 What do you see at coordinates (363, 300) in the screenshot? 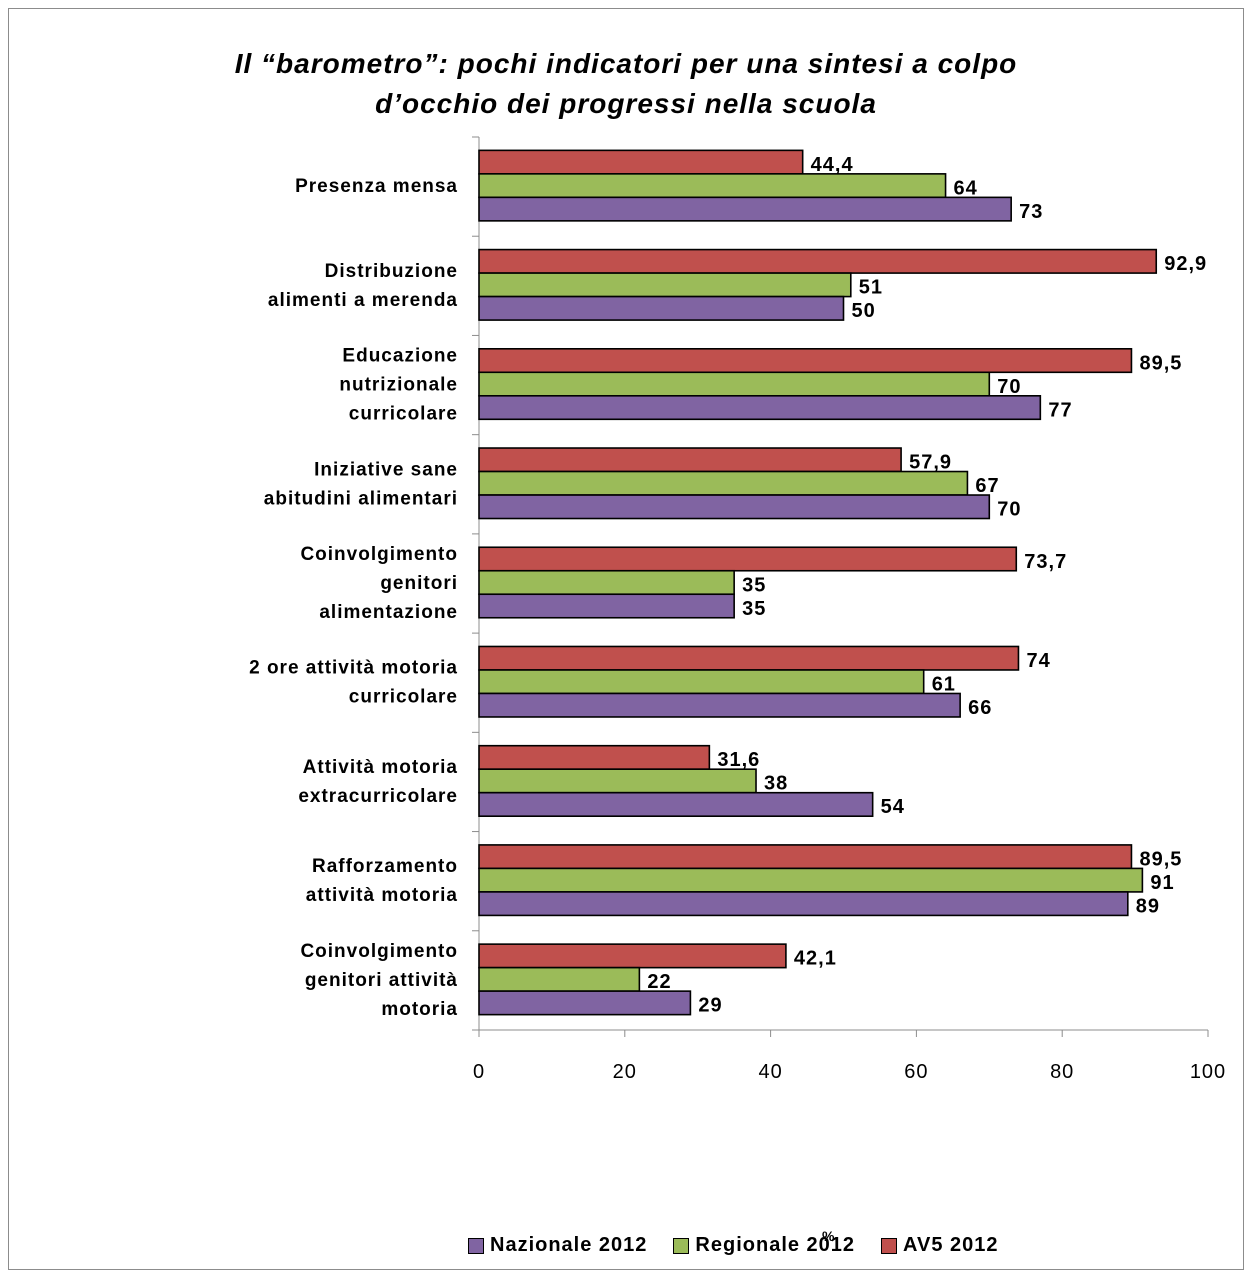
I see `category-label: alimenti a merenda` at bounding box center [363, 300].